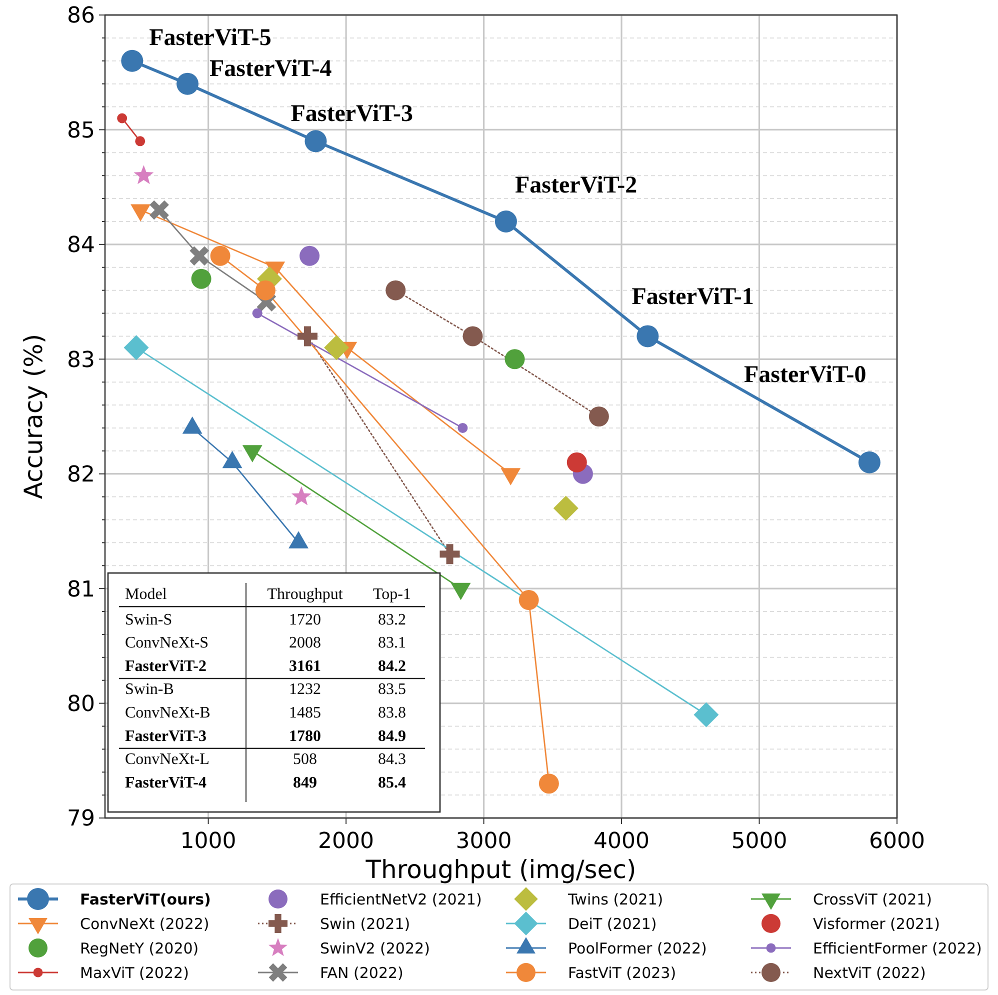 This screenshot has width=998, height=995. Describe the element at coordinates (392, 619) in the screenshot. I see `annotation: 83.2` at that location.